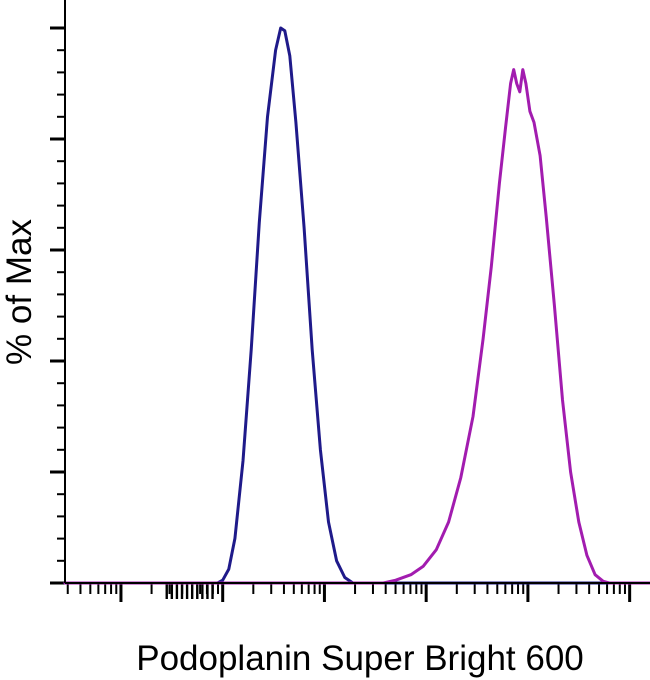  Describe the element at coordinates (19, 292) in the screenshot. I see `y-axis-title: % of Max` at that location.